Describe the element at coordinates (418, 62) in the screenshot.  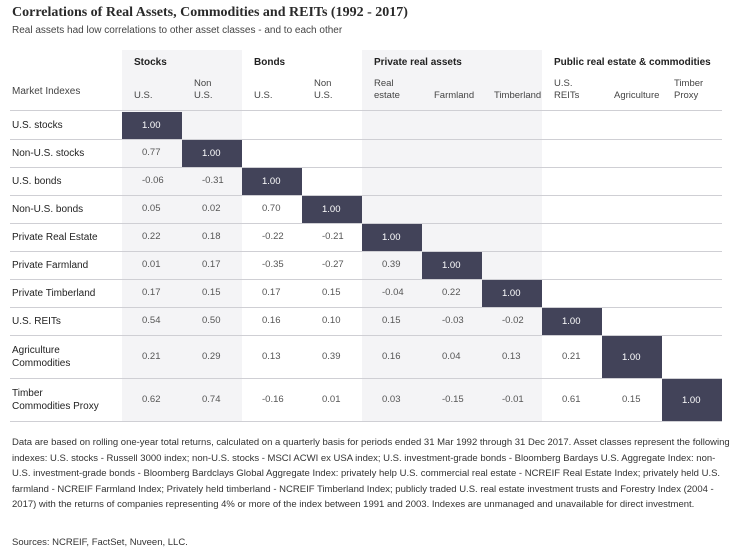
I see `column-group-header: Private real assets` at that location.